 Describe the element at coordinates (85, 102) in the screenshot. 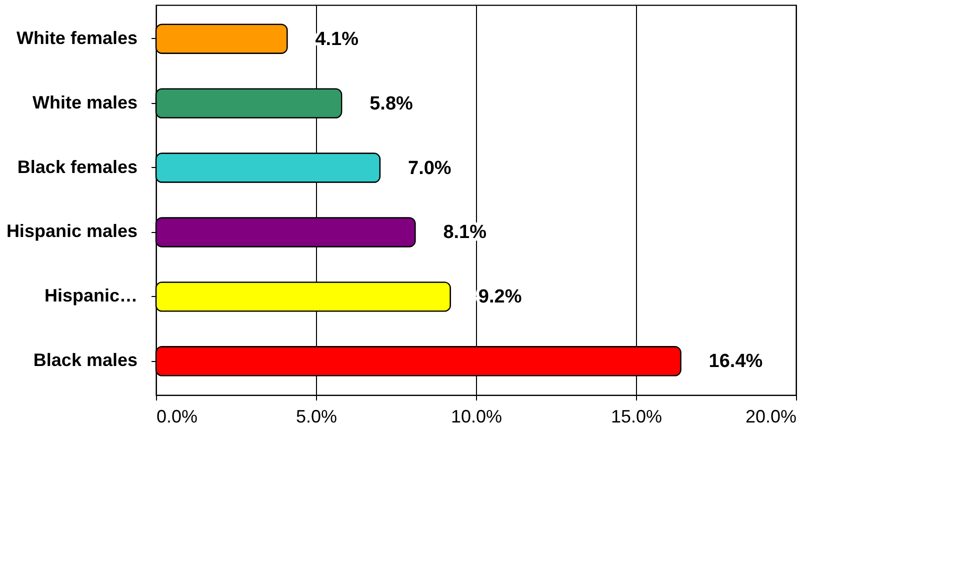

I see `y-tick-label: White males` at that location.